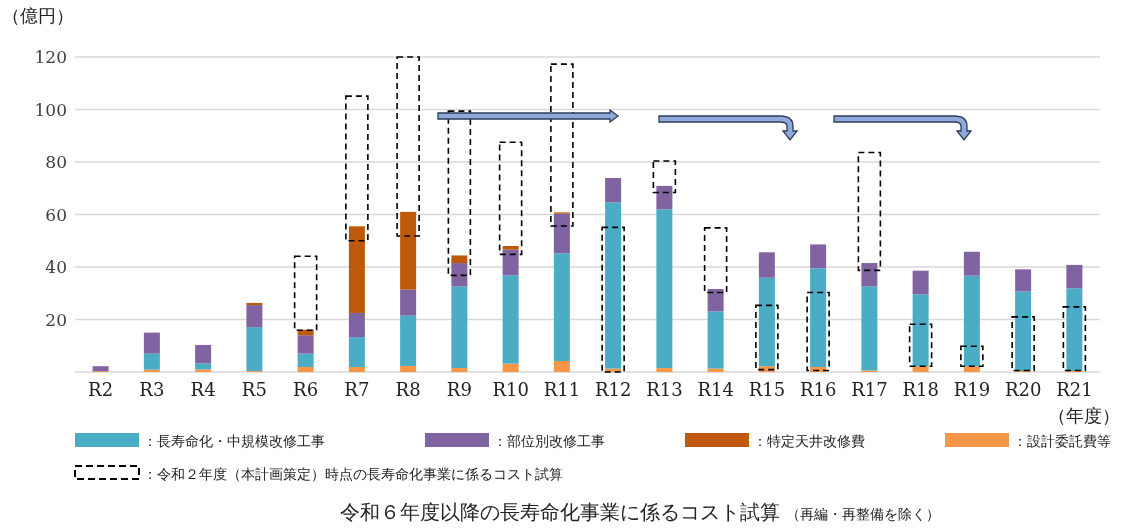 The width and height of the screenshot is (1147, 528). Describe the element at coordinates (101, 389) in the screenshot. I see `x-tick-label: R2` at that location.